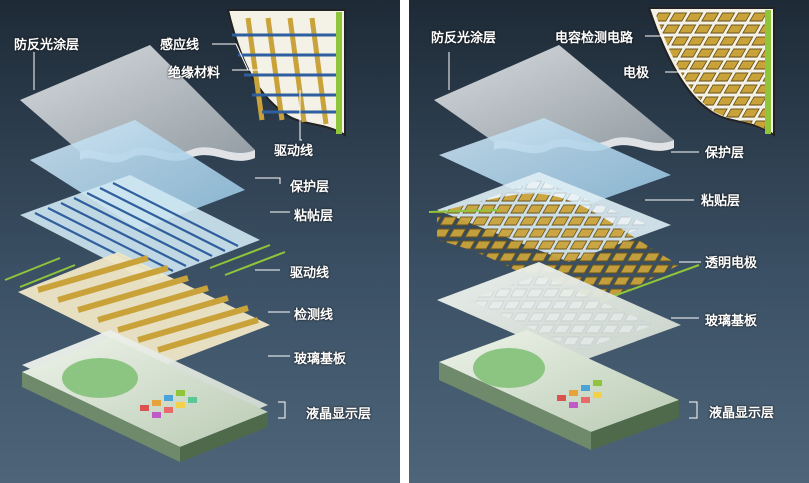 The height and width of the screenshot is (483, 809). I want to click on right-label-transparent-electrode: 透明电极, so click(731, 263).